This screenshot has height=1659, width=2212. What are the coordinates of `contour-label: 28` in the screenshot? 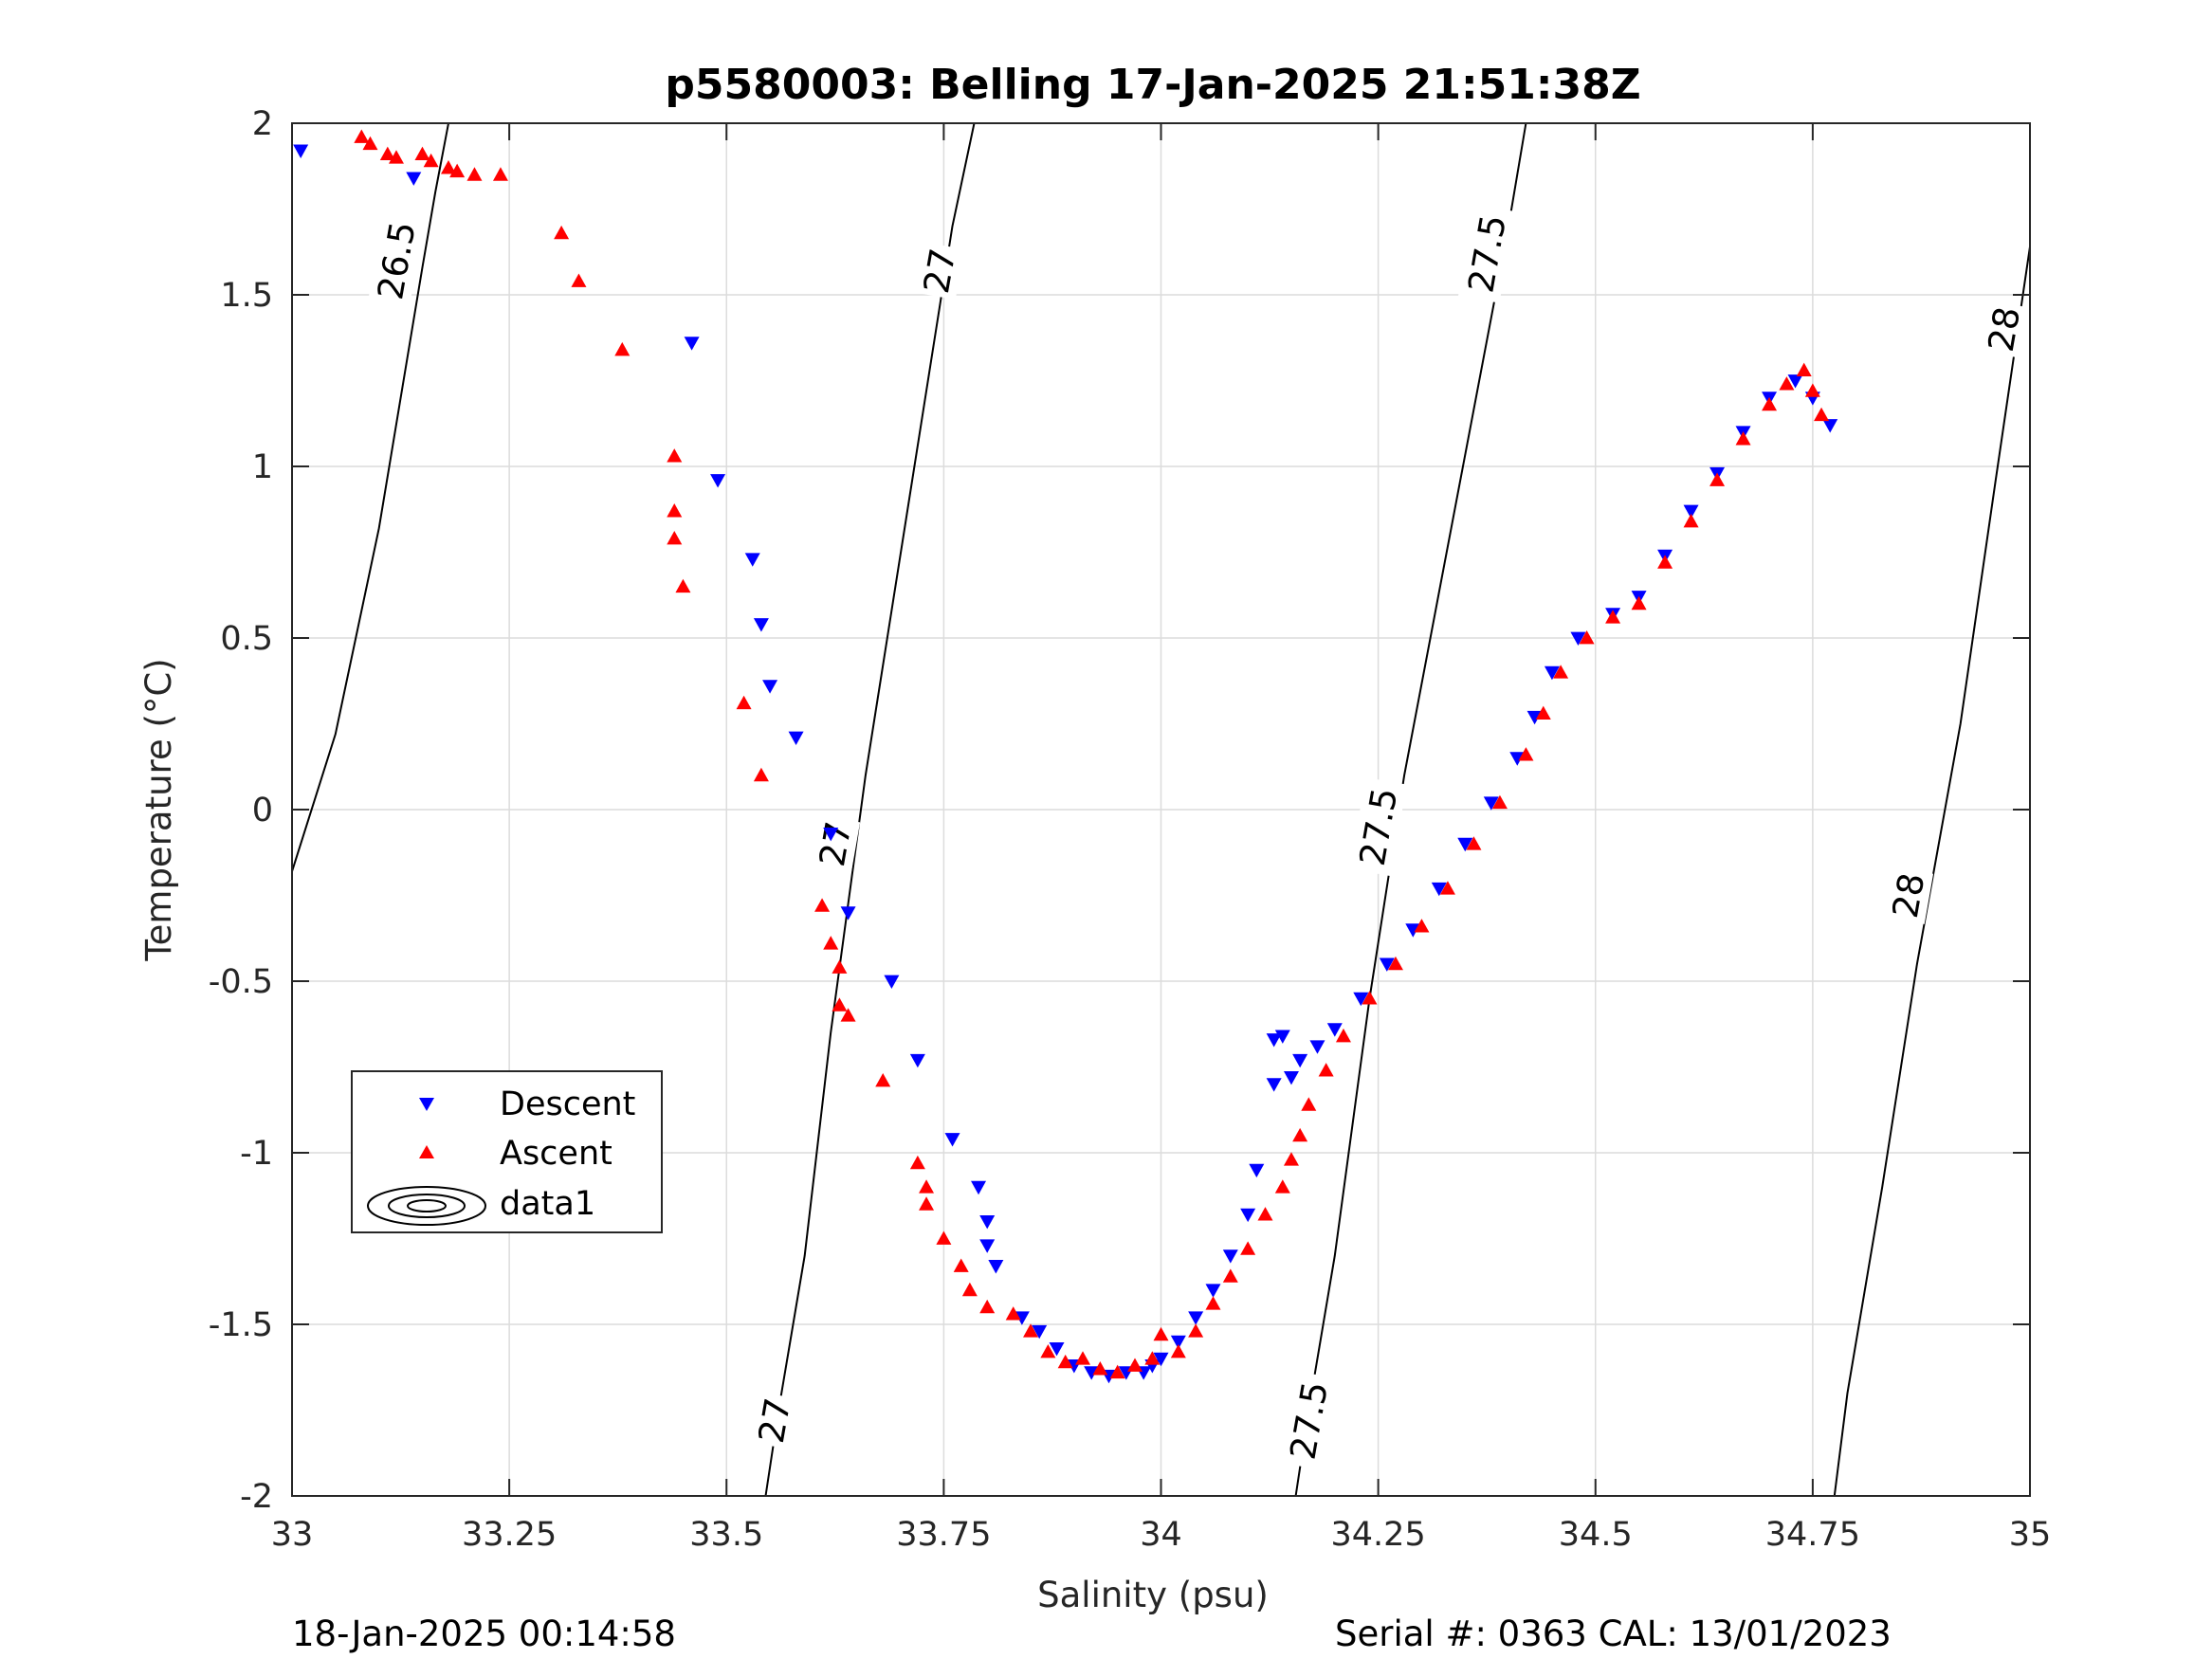 It's located at (1908, 895).